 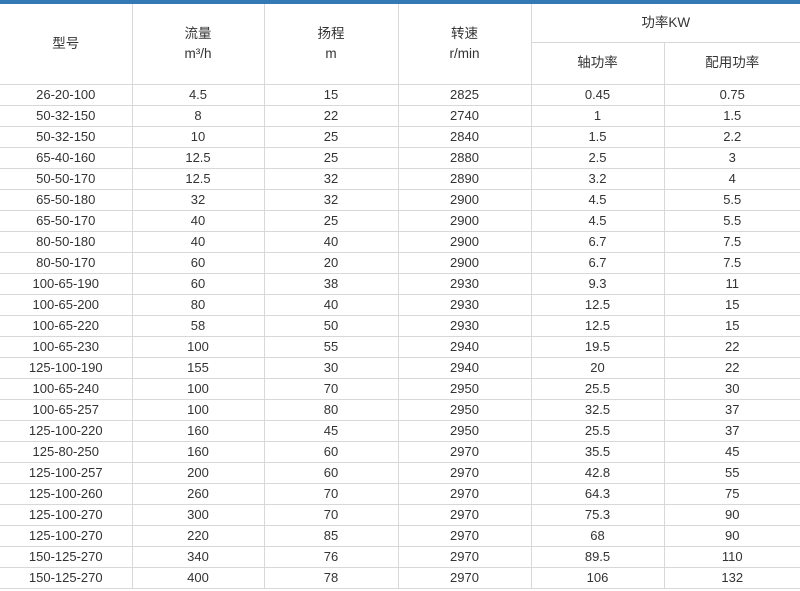 What do you see at coordinates (198, 53) in the screenshot?
I see `col-header-flow-unit: m³/h` at bounding box center [198, 53].